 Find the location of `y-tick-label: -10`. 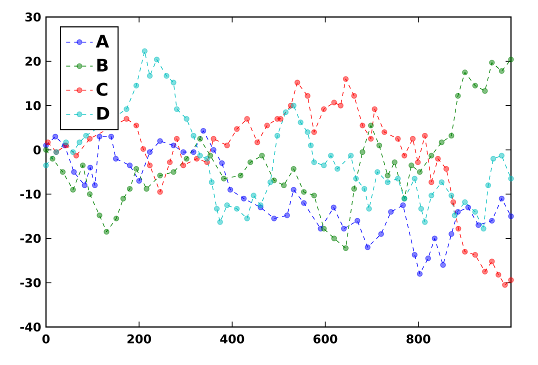

y-tick-label: -10 is located at coordinates (30, 194).